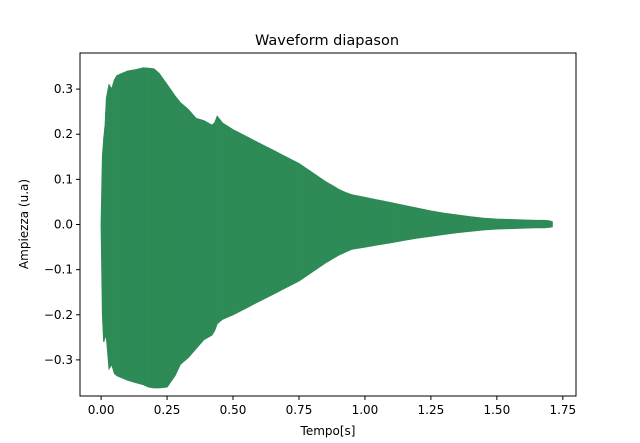 This screenshot has width=640, height=443. Describe the element at coordinates (562, 410) in the screenshot. I see `x-tick-label: 1.75` at that location.